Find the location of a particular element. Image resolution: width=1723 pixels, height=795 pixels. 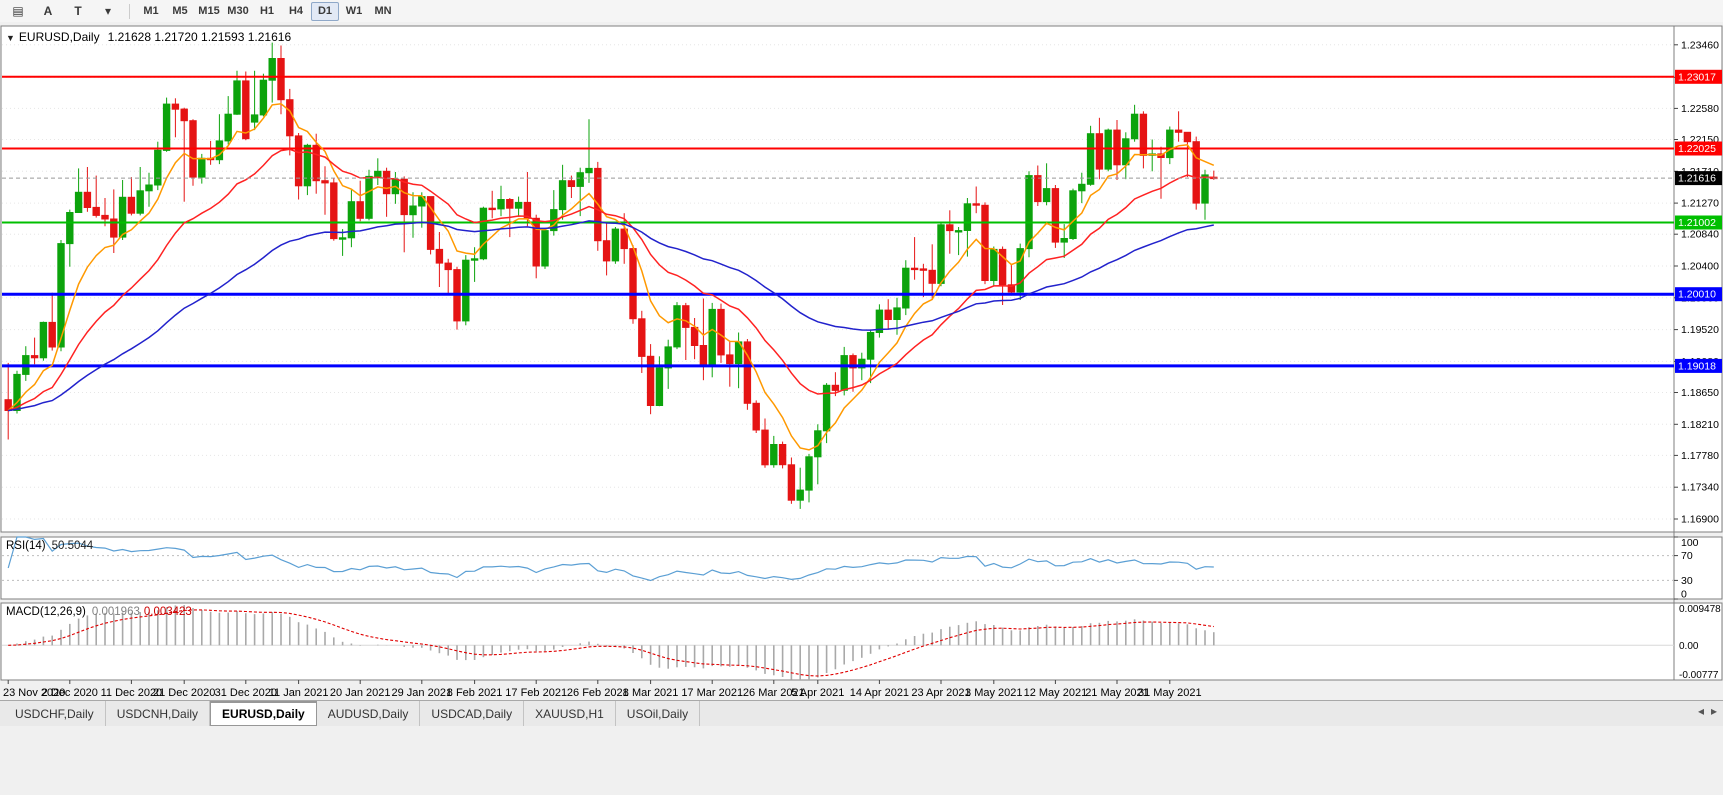

svg-text: 1.17340 is located at coordinates (1700, 488).